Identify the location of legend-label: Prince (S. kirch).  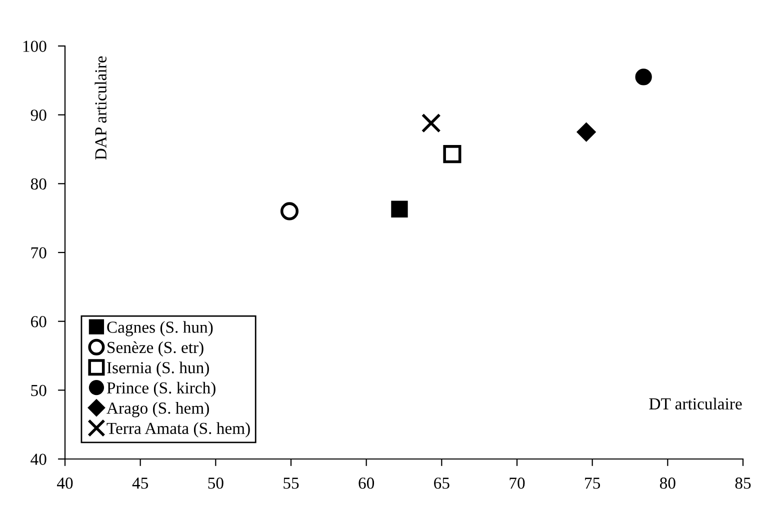
(161, 389).